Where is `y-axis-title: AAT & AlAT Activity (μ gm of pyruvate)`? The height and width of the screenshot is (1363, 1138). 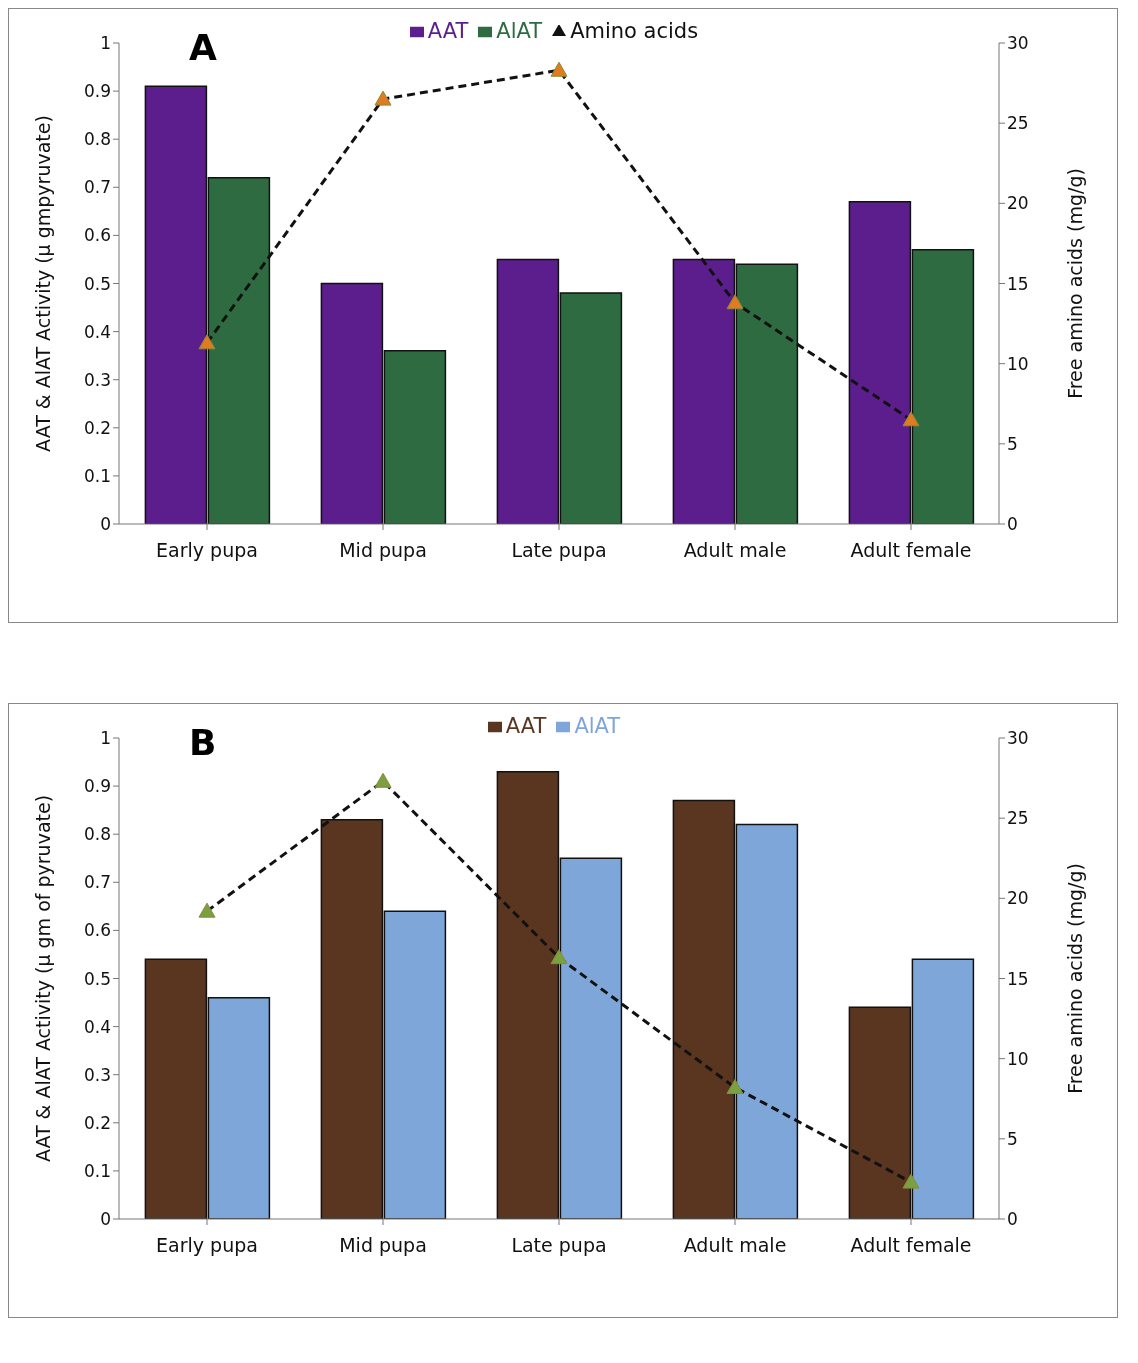 y-axis-title: AAT & AlAT Activity (μ gm of pyruvate) is located at coordinates (42, 978).